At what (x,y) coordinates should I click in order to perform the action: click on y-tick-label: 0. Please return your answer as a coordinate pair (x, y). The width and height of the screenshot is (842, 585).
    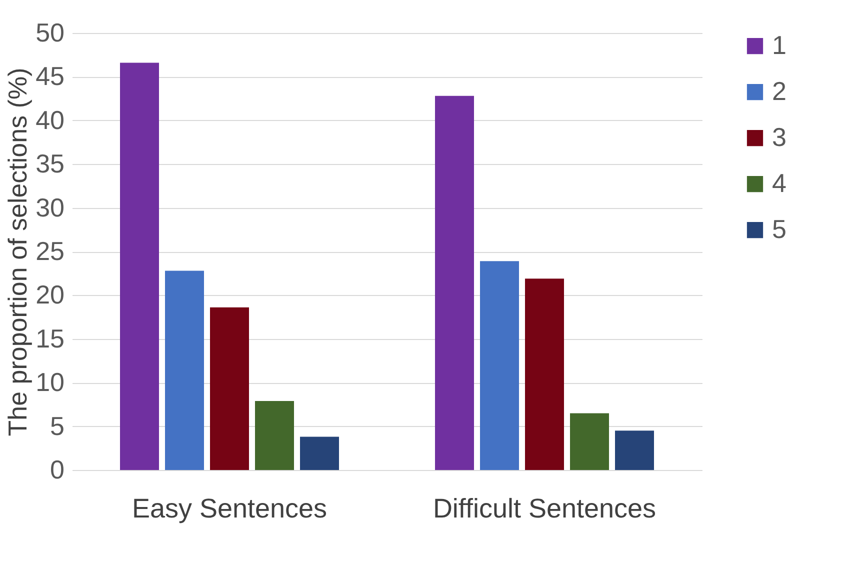
    Looking at the image, I should click on (57, 469).